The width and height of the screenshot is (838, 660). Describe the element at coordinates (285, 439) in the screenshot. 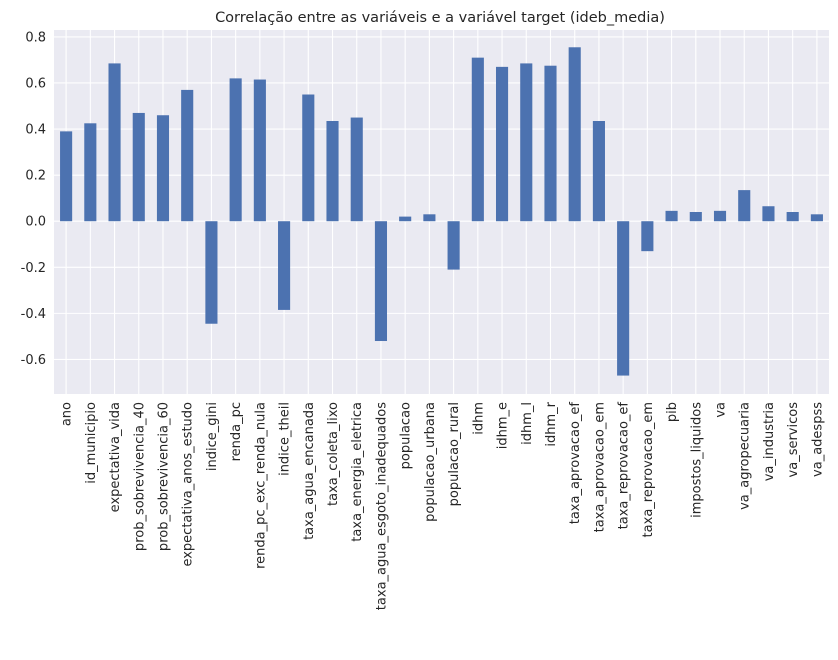

I see `x-tick-label: indice_theil` at that location.